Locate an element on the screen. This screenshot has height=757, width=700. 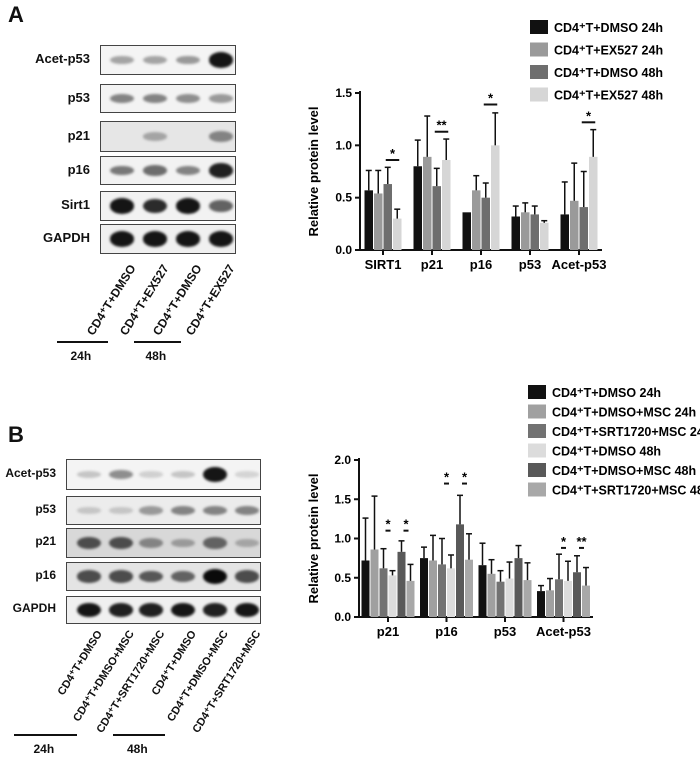
legend-label: CD4⁺T+EX527 24h is located at coordinates (608, 51).